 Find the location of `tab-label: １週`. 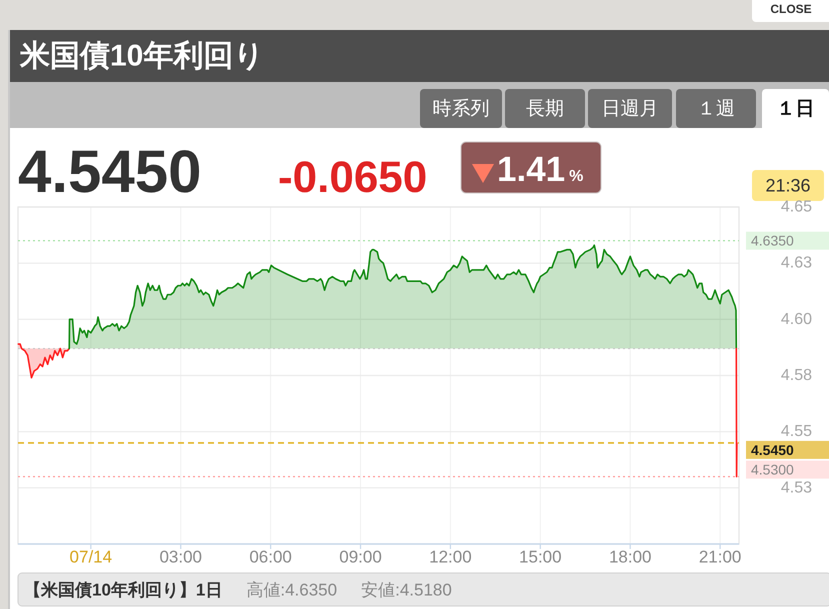

tab-label: １週 is located at coordinates (716, 109).